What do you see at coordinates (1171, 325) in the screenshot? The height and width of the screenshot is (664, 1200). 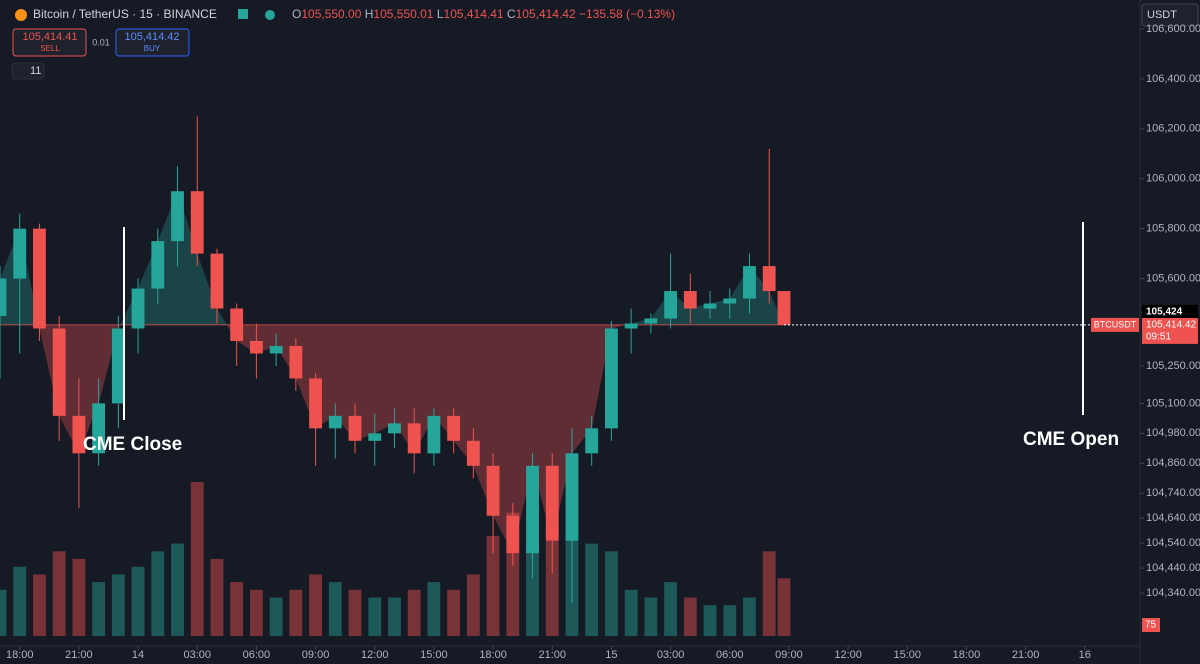 I see `price-tag: 105,414.42` at bounding box center [1171, 325].